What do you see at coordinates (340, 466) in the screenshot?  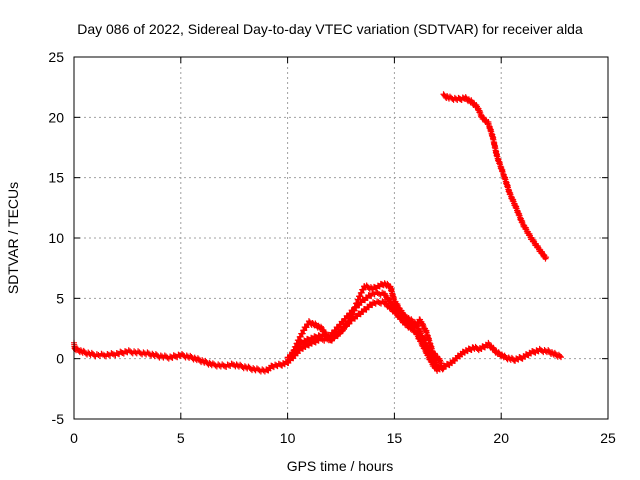 I see `x-axis-label: GPS time / hours` at bounding box center [340, 466].